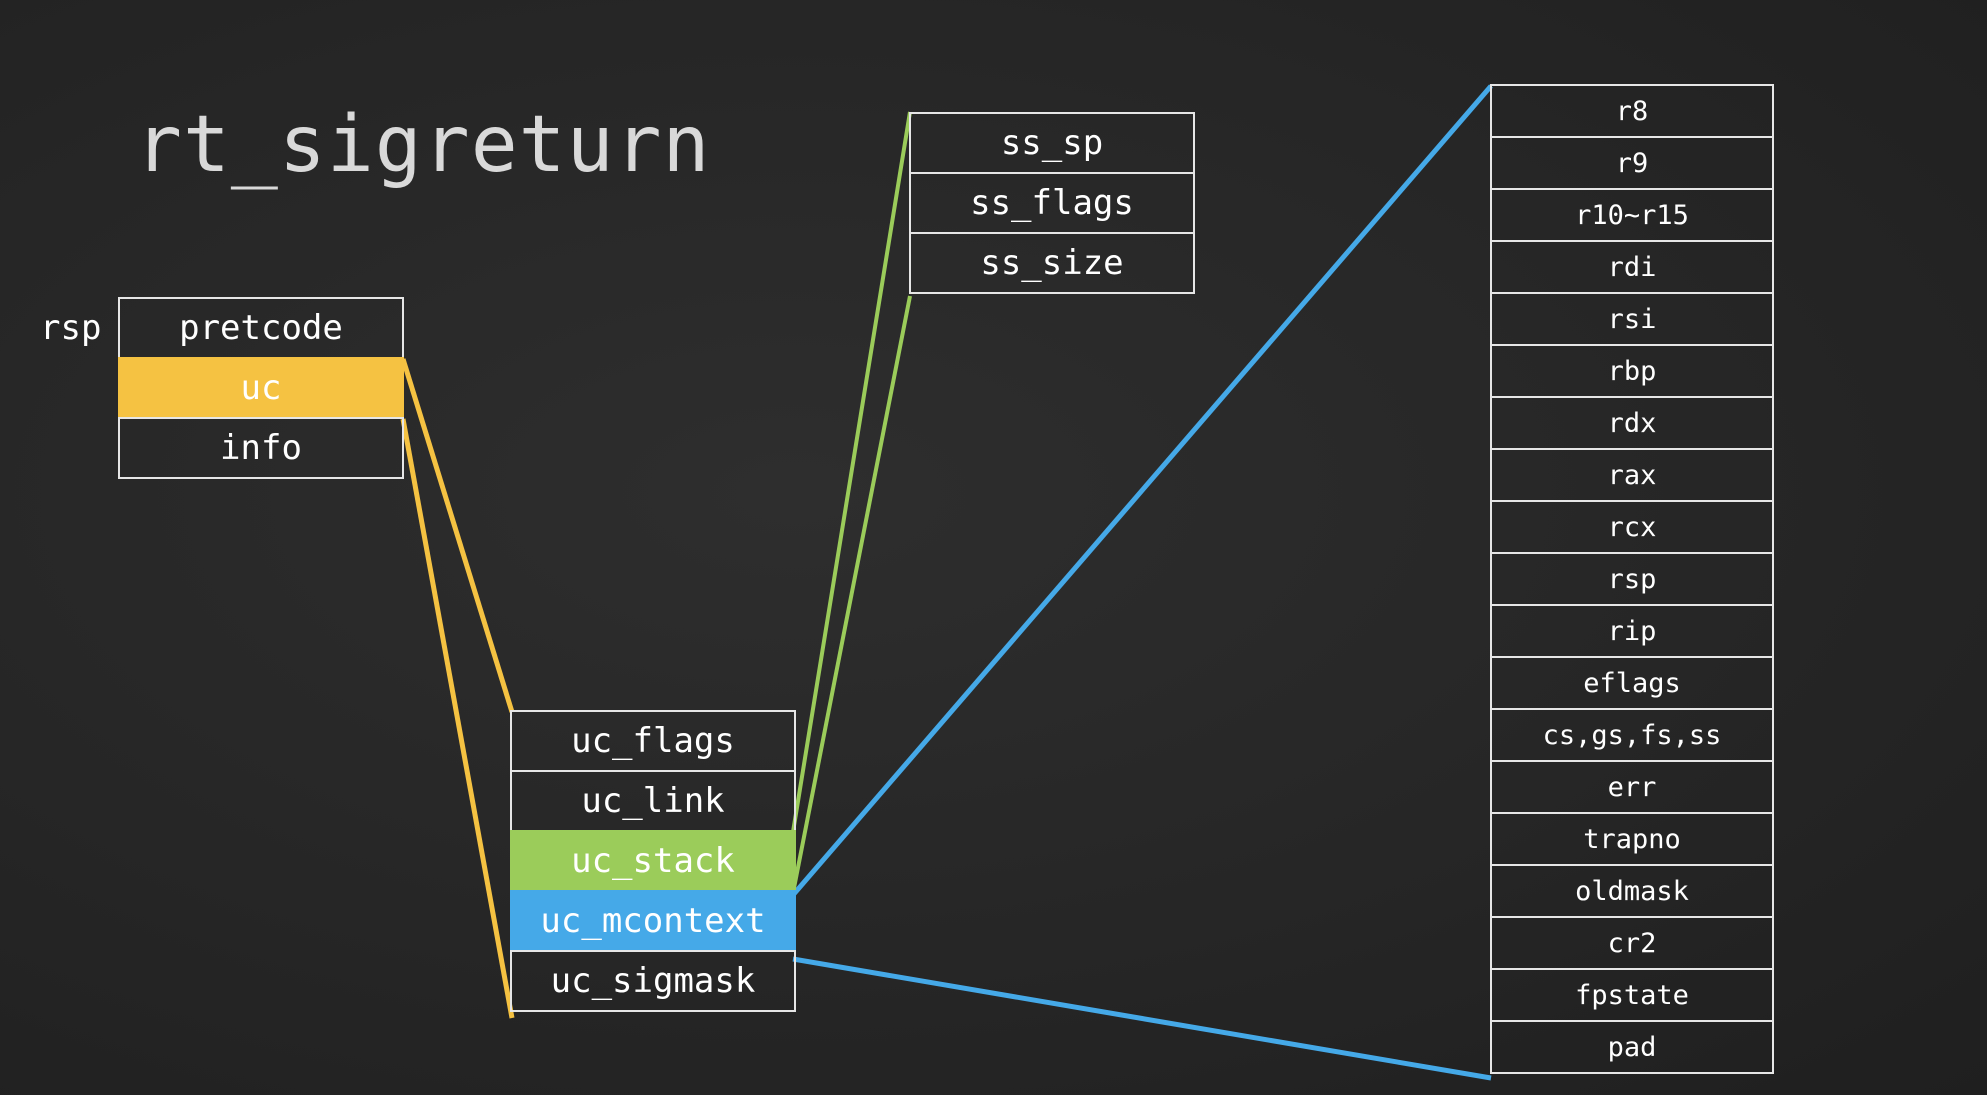 Image resolution: width=1987 pixels, height=1095 pixels. Describe the element at coordinates (1632, 111) in the screenshot. I see `sigcontext-field: r8` at that location.